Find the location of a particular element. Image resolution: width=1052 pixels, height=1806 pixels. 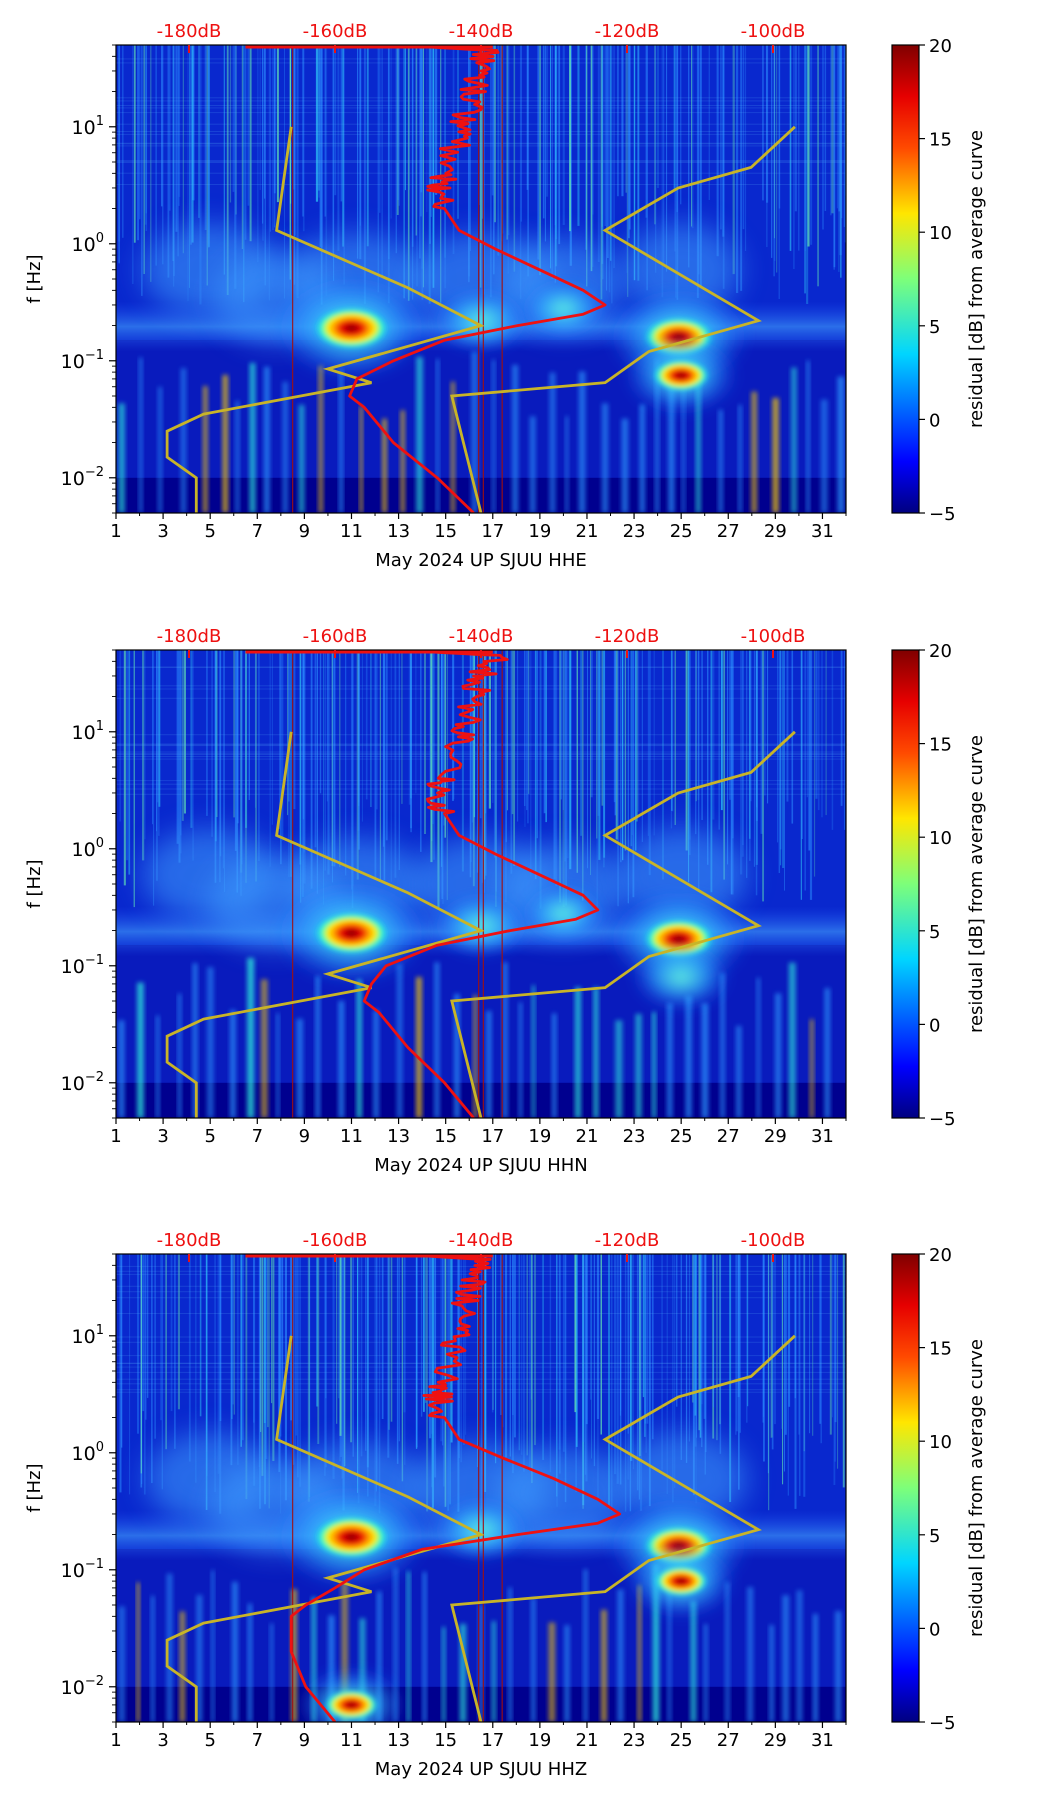

x-tick-label: 27 is located at coordinates (728, 531).